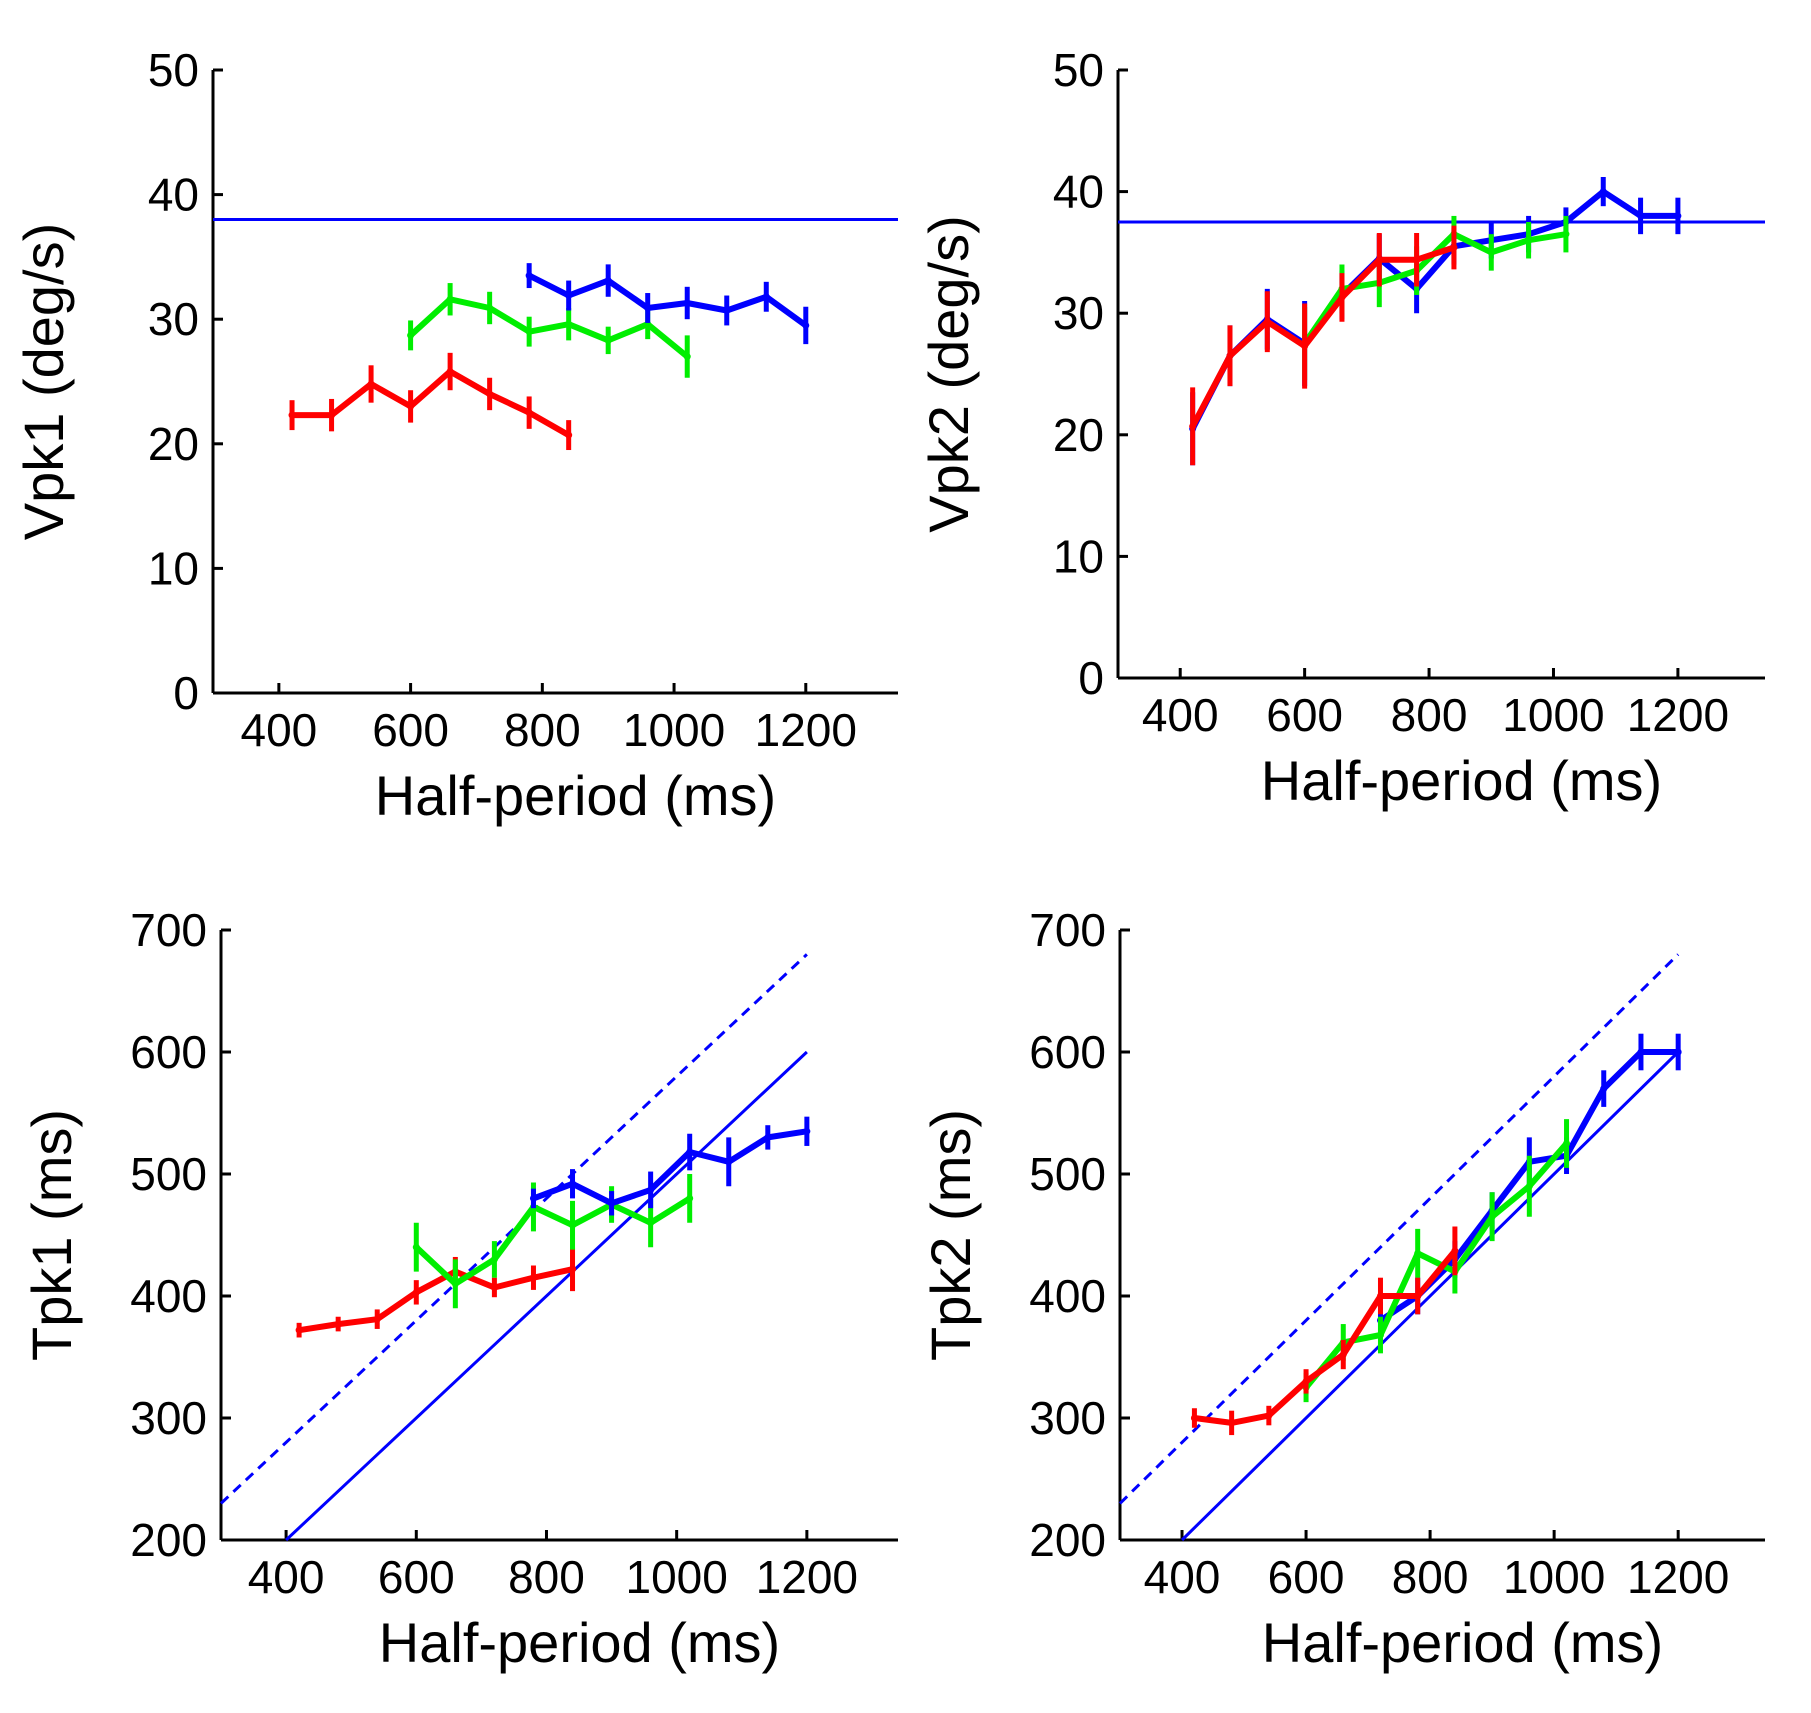  What do you see at coordinates (1182, 1577) in the screenshot?
I see `tpk2-x-tick-label: 400` at bounding box center [1182, 1577].